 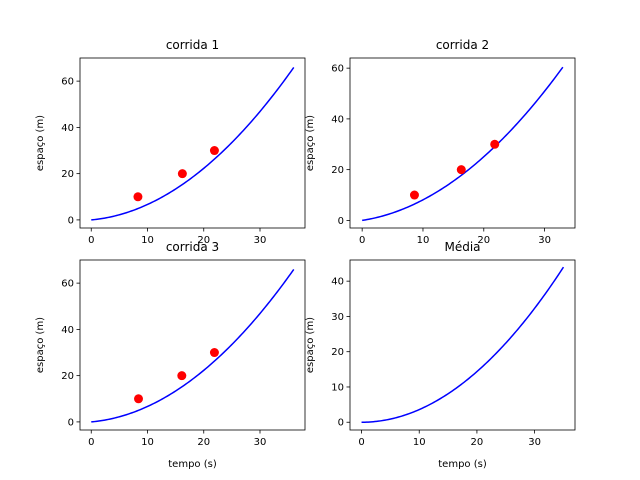 What do you see at coordinates (192, 247) in the screenshot?
I see `subplot-title: corrida 3` at bounding box center [192, 247].